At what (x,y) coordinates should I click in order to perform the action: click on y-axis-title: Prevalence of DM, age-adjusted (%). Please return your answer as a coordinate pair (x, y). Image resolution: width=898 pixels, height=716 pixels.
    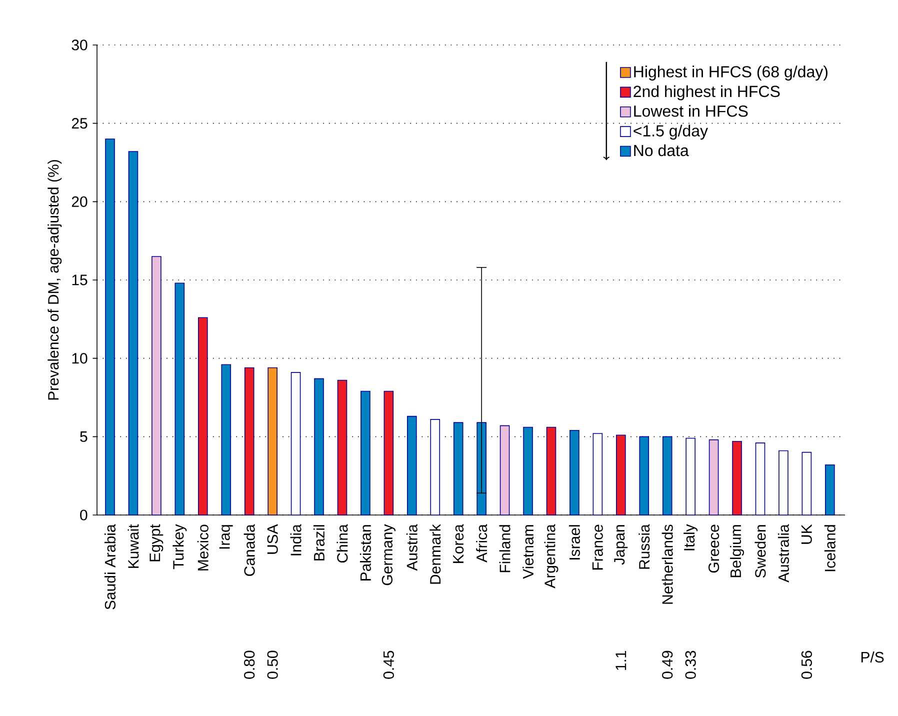
    Looking at the image, I should click on (55, 280).